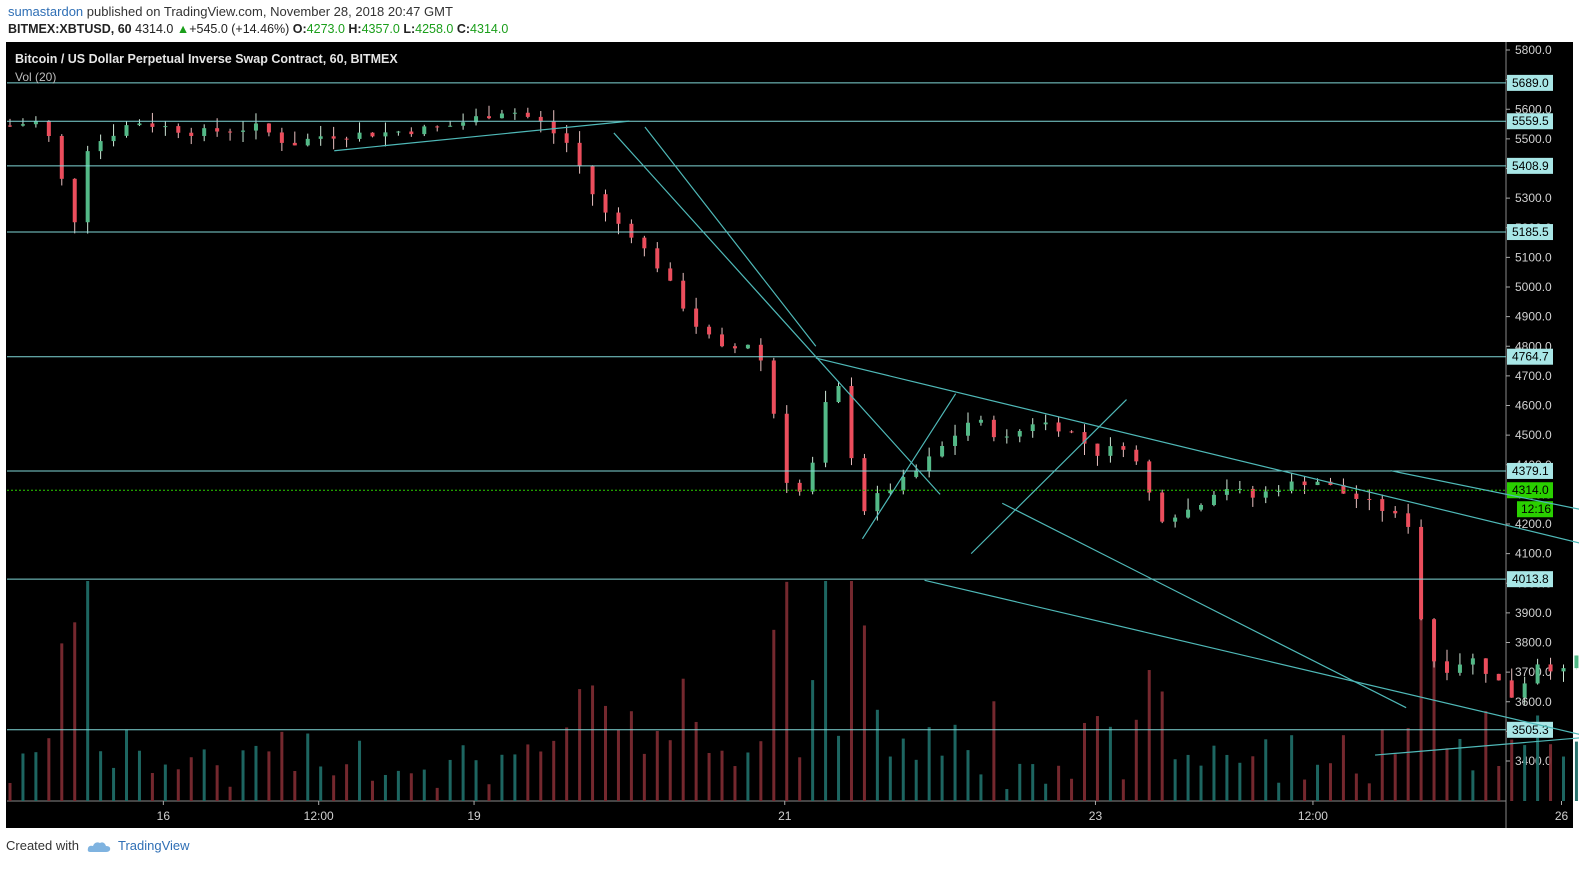 This screenshot has width=1579, height=870. I want to click on low-value: 4258.0, so click(434, 29).